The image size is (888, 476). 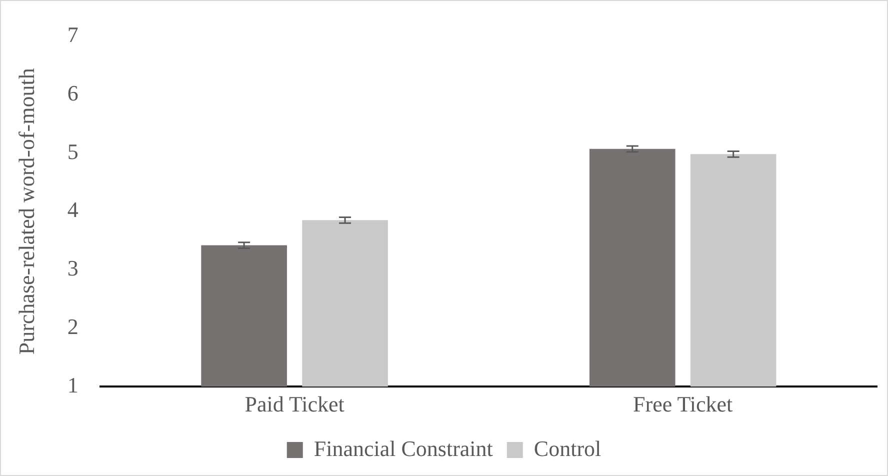 What do you see at coordinates (72, 209) in the screenshot?
I see `y-tick-label: 4` at bounding box center [72, 209].